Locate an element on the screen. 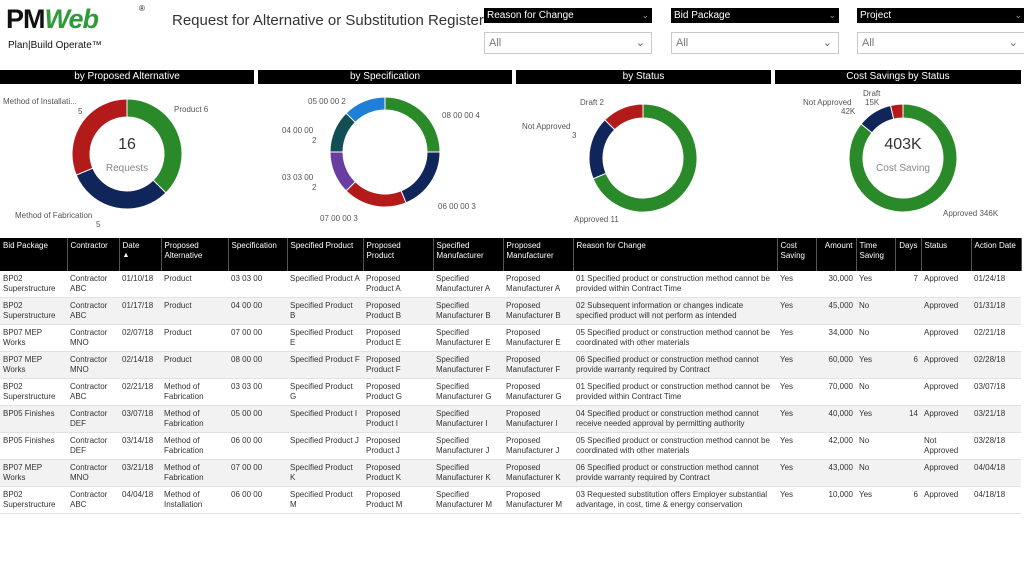 This screenshot has width=1024, height=565. status-donut-chart: Draft 2 Not Approved 3 Approved 11 is located at coordinates (643, 159).